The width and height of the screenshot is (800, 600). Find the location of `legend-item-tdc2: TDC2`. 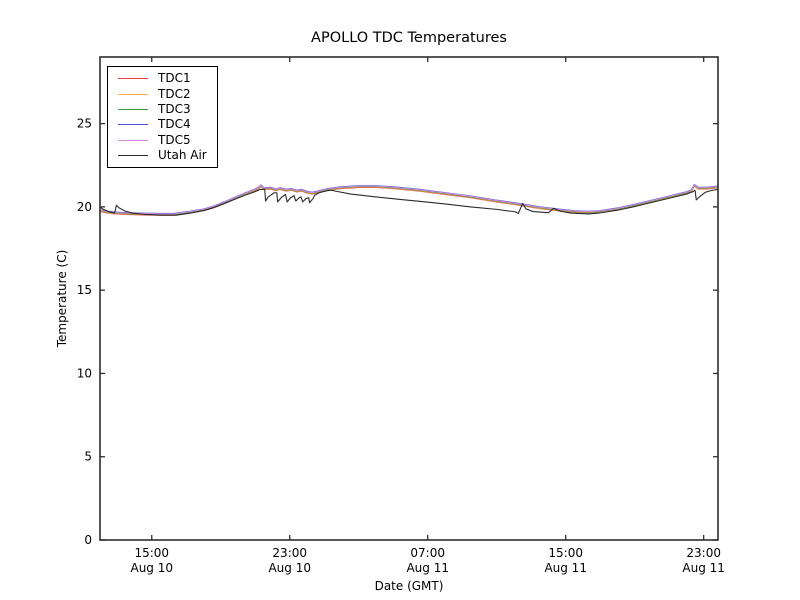

legend-item-tdc2: TDC2 is located at coordinates (162, 93).